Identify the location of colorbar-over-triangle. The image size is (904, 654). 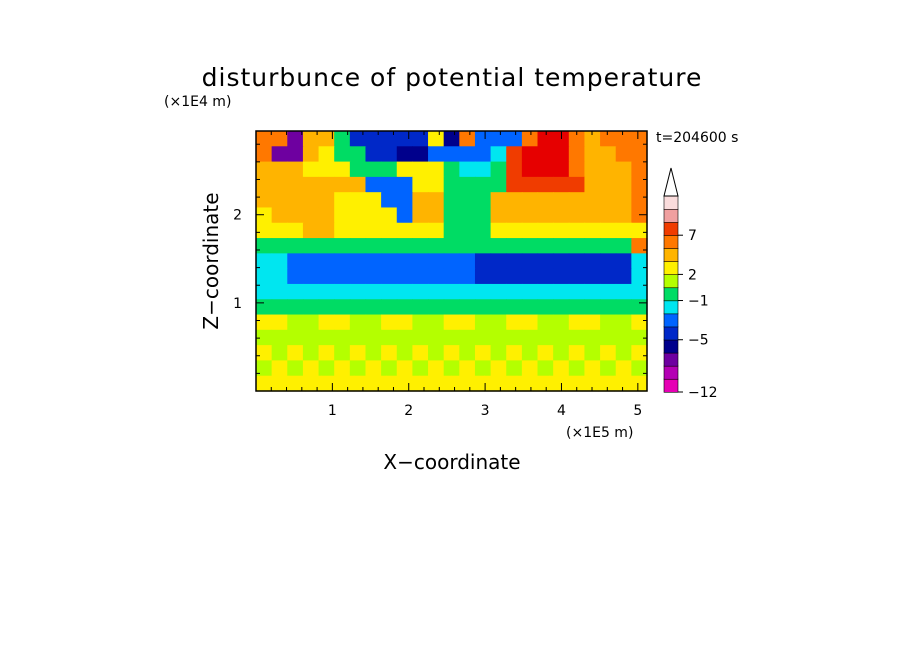
(671, 182).